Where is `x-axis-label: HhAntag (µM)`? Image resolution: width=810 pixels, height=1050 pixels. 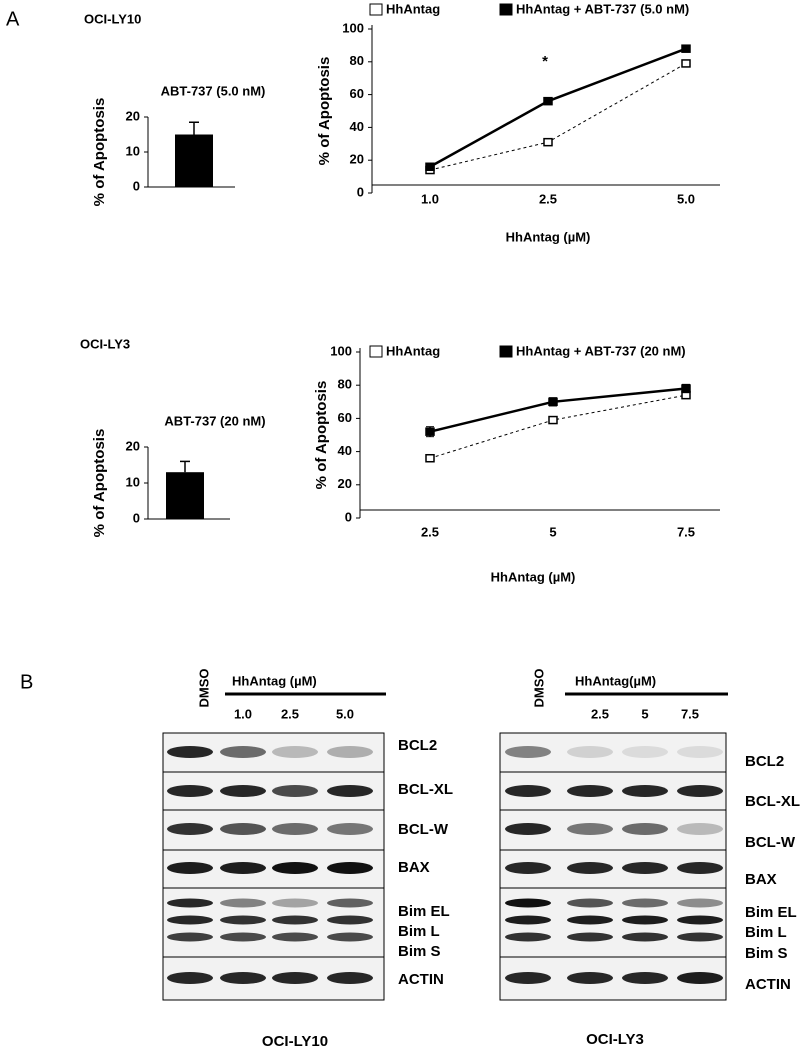 x-axis-label: HhAntag (µM) is located at coordinates (548, 236).